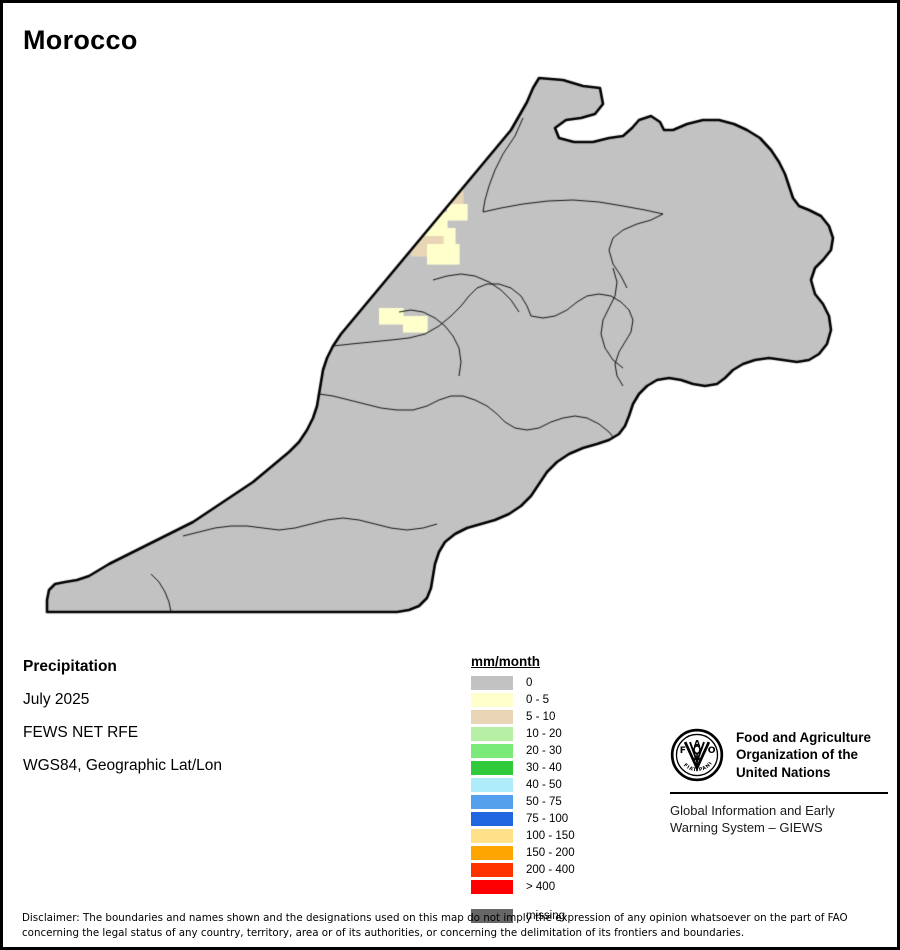 The image size is (900, 950). Describe the element at coordinates (56, 699) in the screenshot. I see `info-period: July 2025` at that location.